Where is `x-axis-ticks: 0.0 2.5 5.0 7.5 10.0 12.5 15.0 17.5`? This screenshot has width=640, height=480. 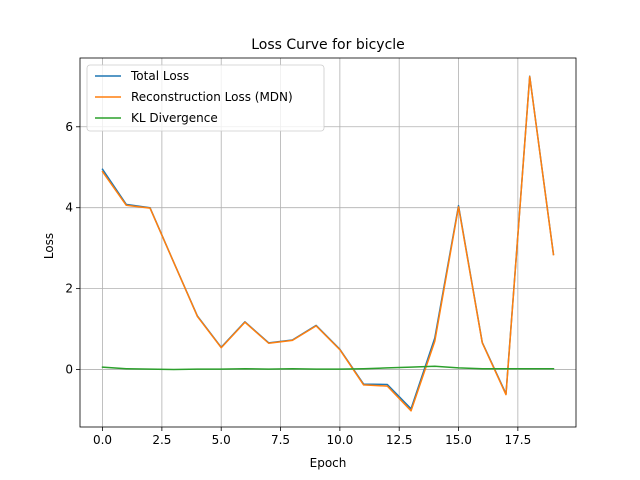 x-axis-ticks: 0.0 2.5 5.0 7.5 10.0 12.5 15.0 17.5 is located at coordinates (312, 437).